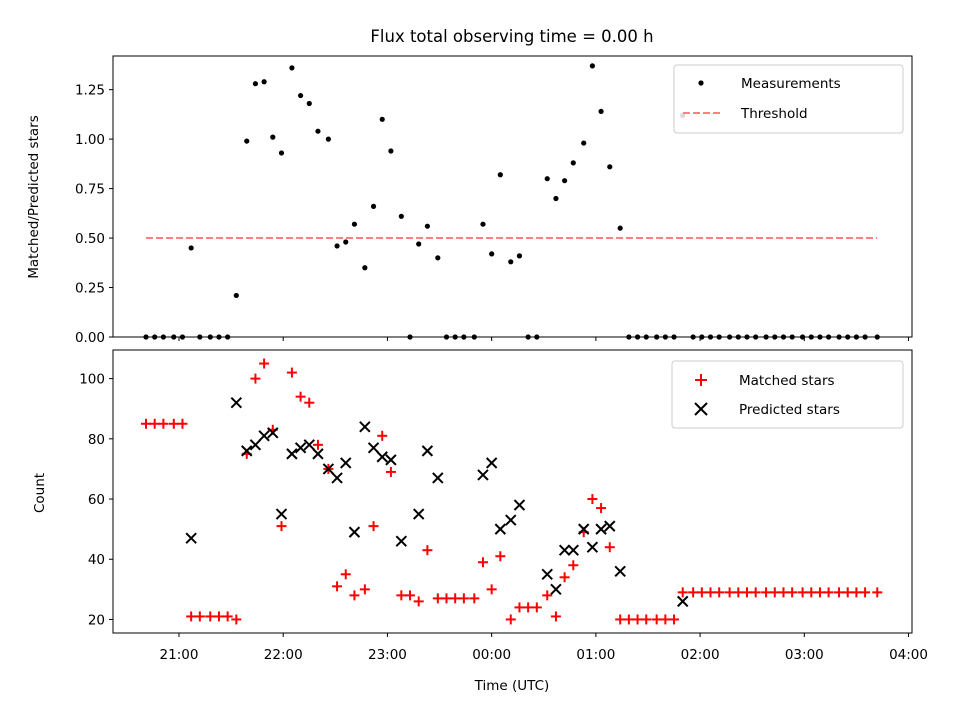 The width and height of the screenshot is (960, 720). What do you see at coordinates (788, 99) in the screenshot?
I see `top-legend-box` at bounding box center [788, 99].